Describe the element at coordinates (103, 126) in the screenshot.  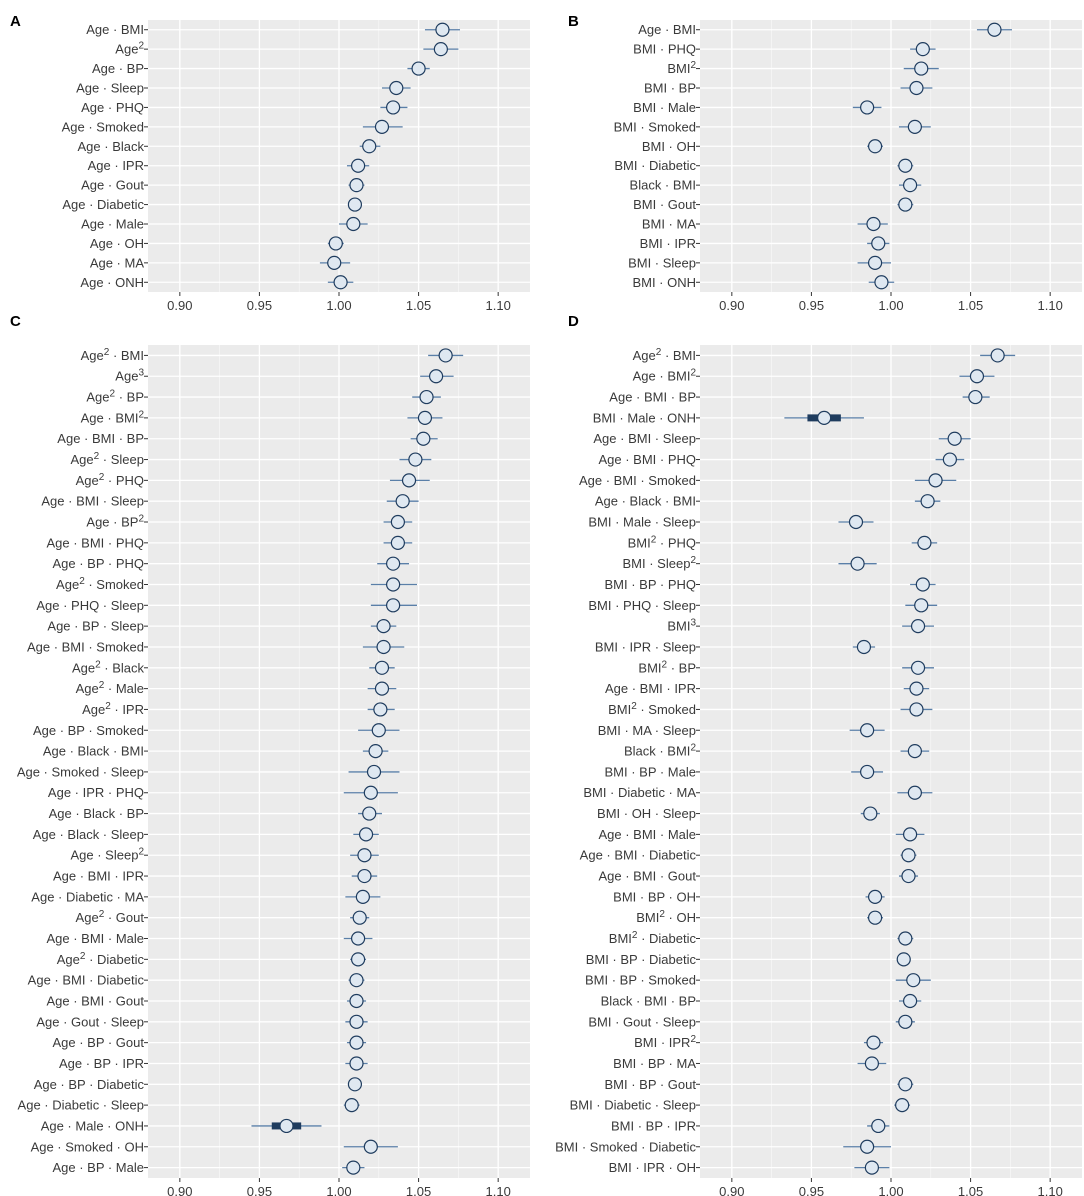
I see `term-label-age-smoked: Age · Smoked` at that location.